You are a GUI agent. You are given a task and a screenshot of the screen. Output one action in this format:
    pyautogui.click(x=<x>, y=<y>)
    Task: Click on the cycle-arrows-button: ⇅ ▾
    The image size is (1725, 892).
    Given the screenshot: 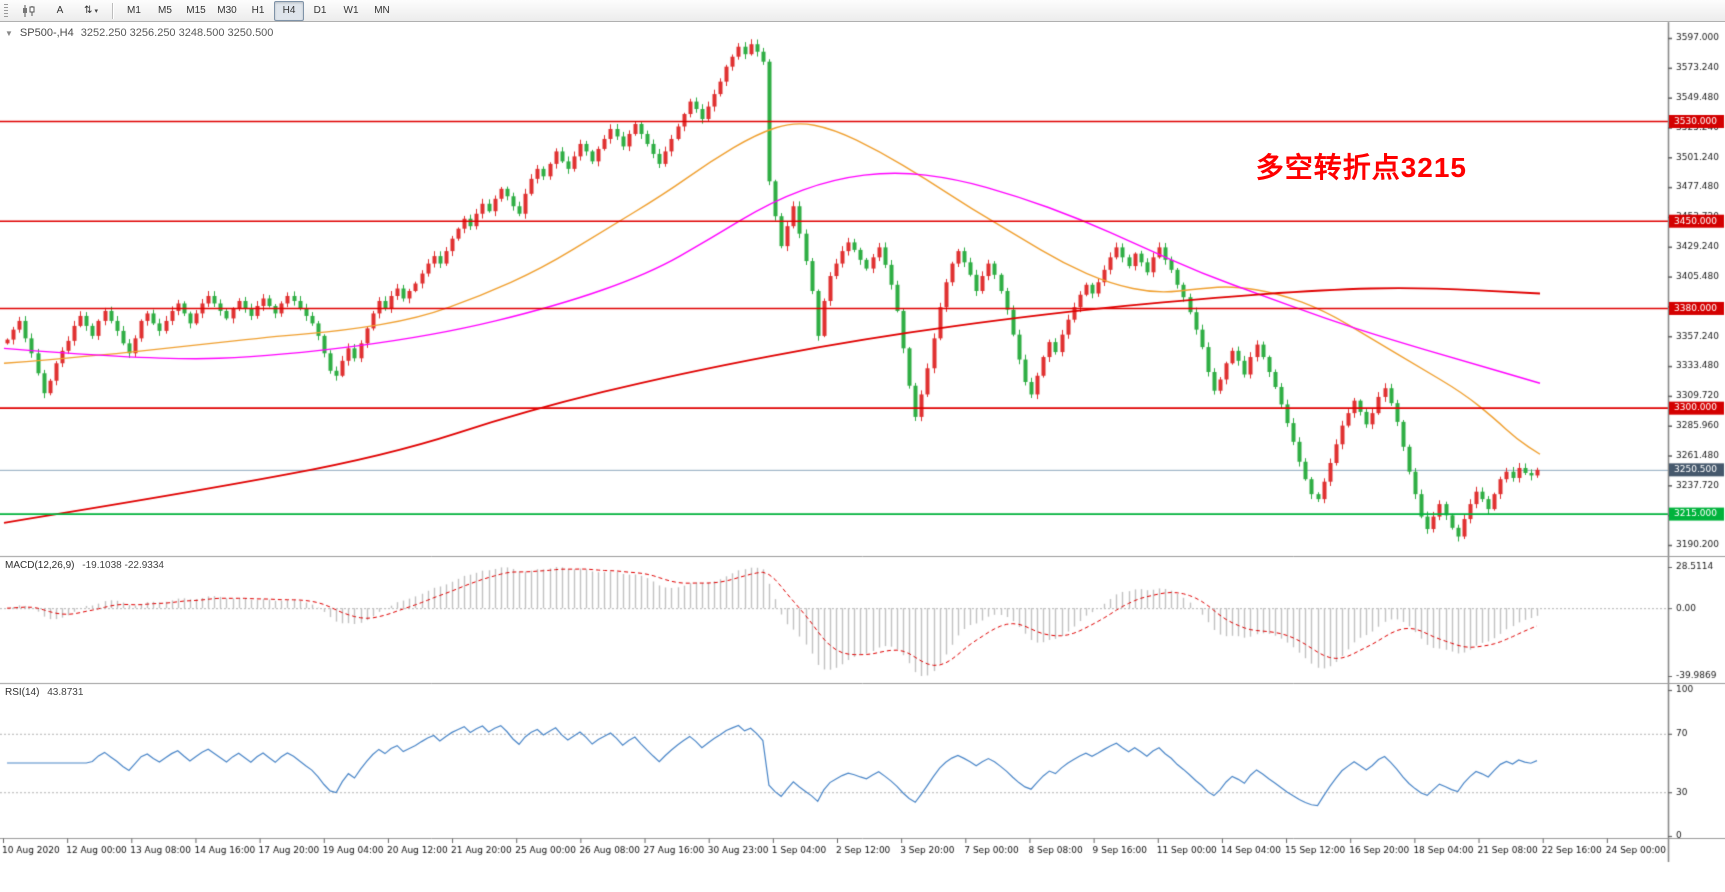 What is the action you would take?
    pyautogui.click(x=91, y=11)
    